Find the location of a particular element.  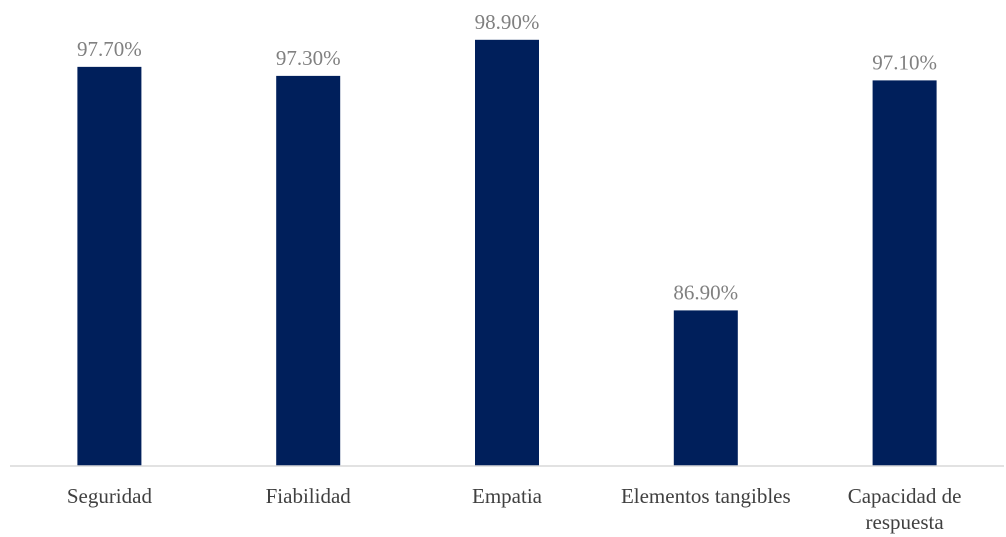

category-label-0: Seguridad is located at coordinates (110, 496).